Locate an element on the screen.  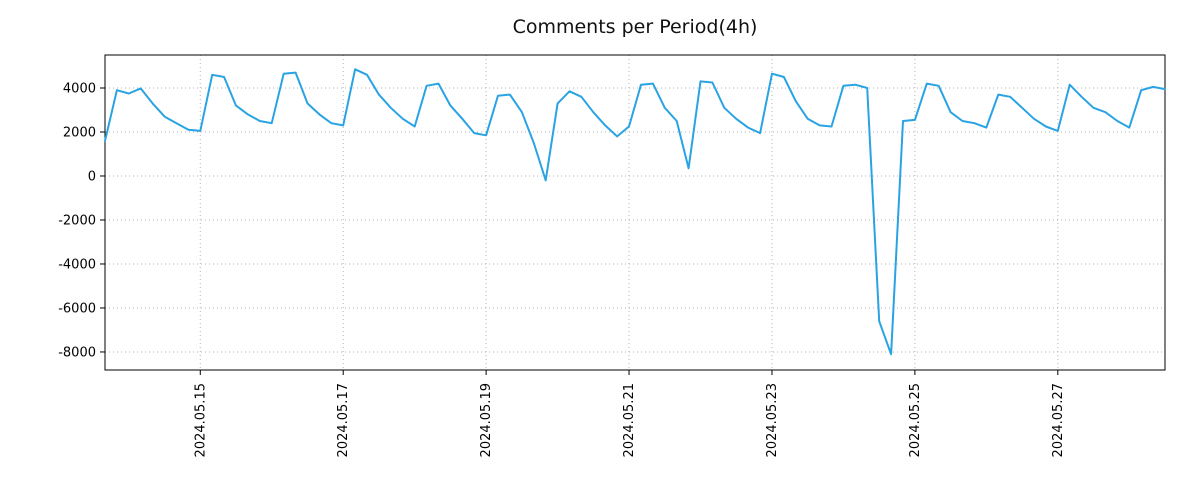
chart-title: Comments per Period(4h) is located at coordinates (635, 27).